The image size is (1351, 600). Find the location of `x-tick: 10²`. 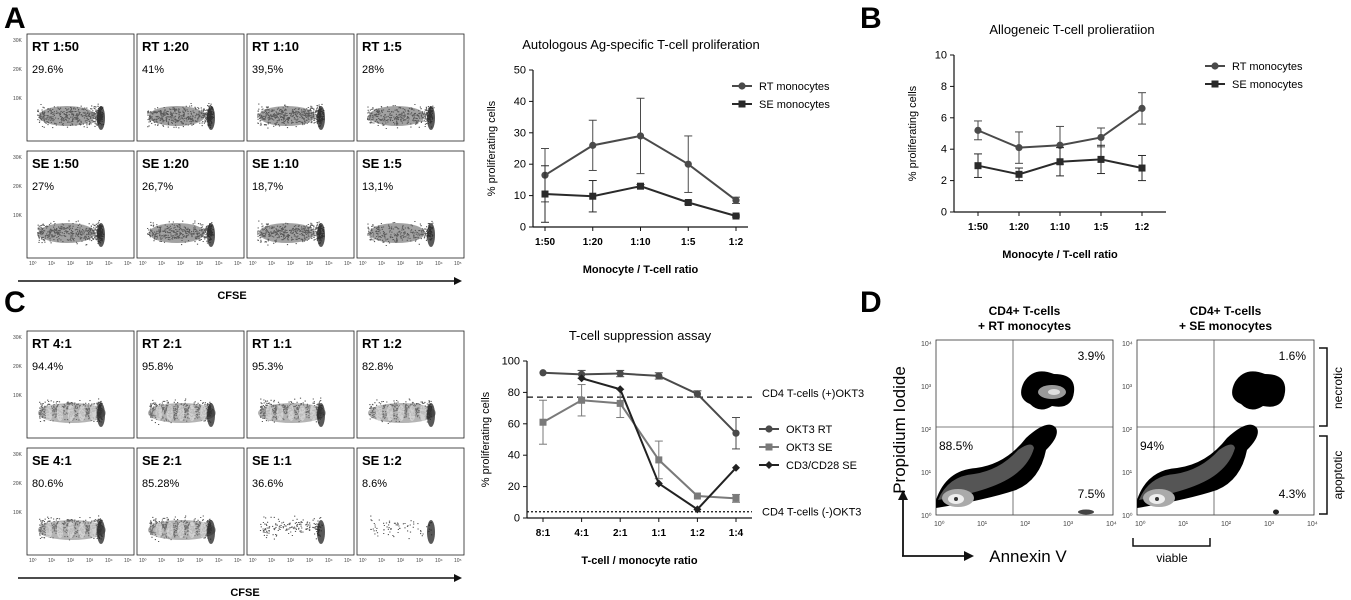

x-tick: 10² is located at coordinates (1226, 524).